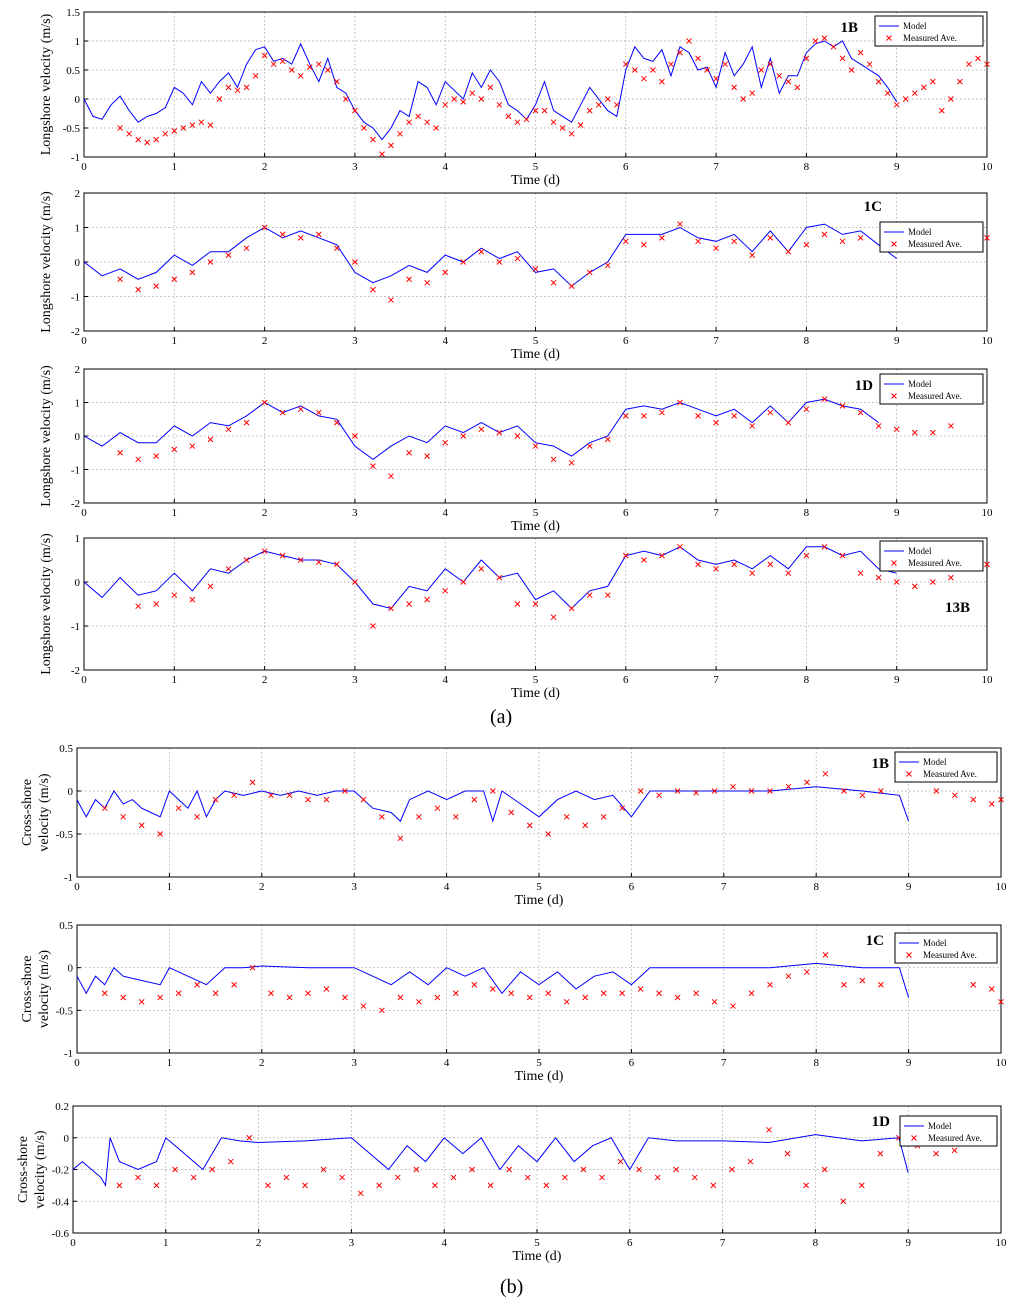  What do you see at coordinates (75, 671) in the screenshot?
I see `y-tick-label: -2` at bounding box center [75, 671].